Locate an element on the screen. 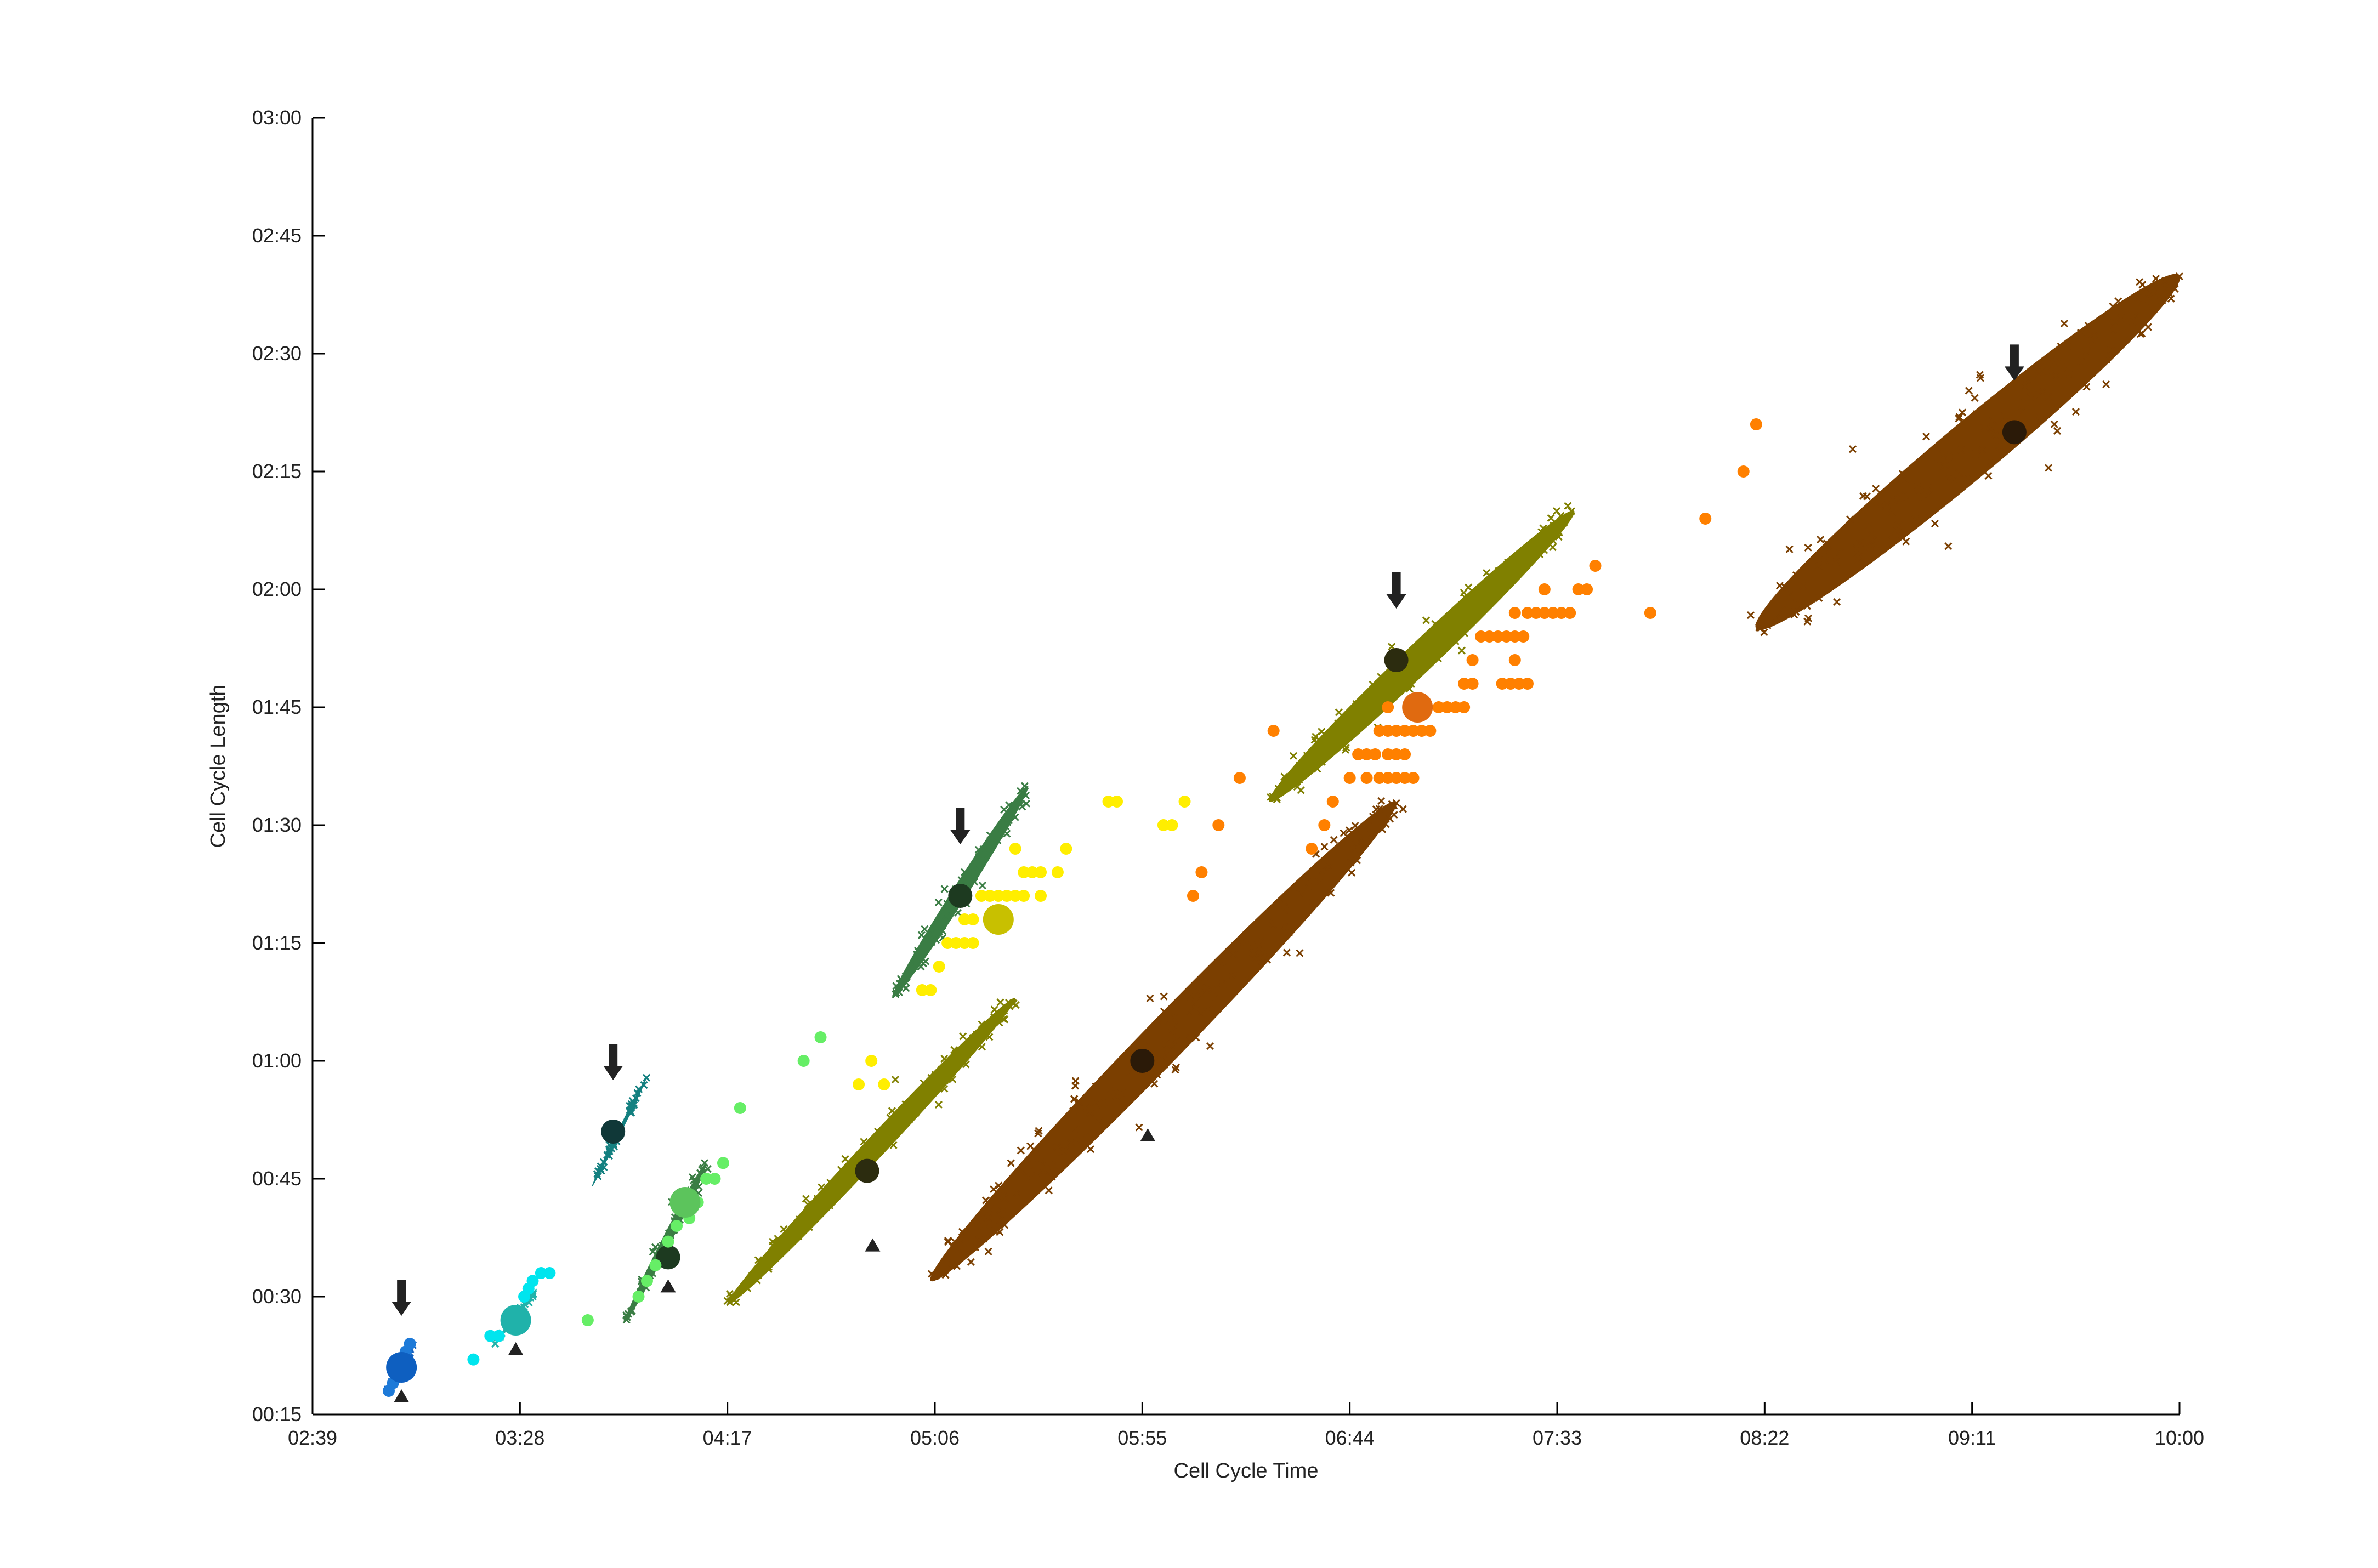 This screenshot has height=1568, width=2378. cluster-body is located at coordinates (1422, 656).